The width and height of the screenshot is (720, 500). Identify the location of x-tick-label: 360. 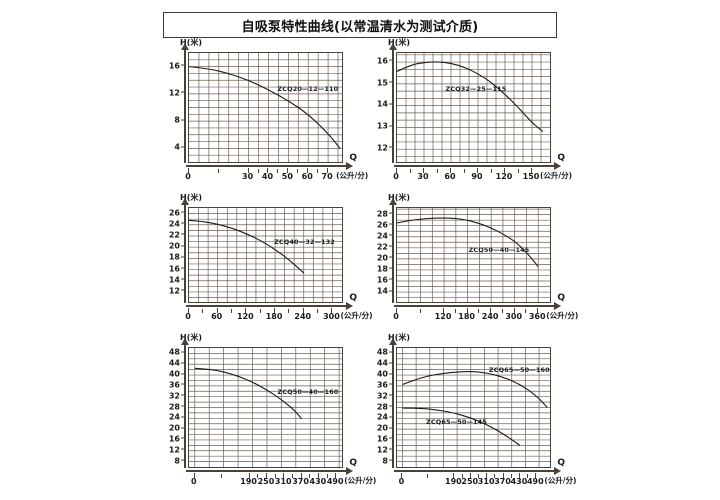
(537, 316).